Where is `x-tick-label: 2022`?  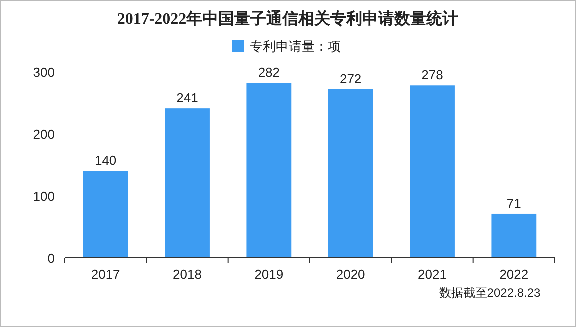
x-tick-label: 2022 is located at coordinates (514, 274).